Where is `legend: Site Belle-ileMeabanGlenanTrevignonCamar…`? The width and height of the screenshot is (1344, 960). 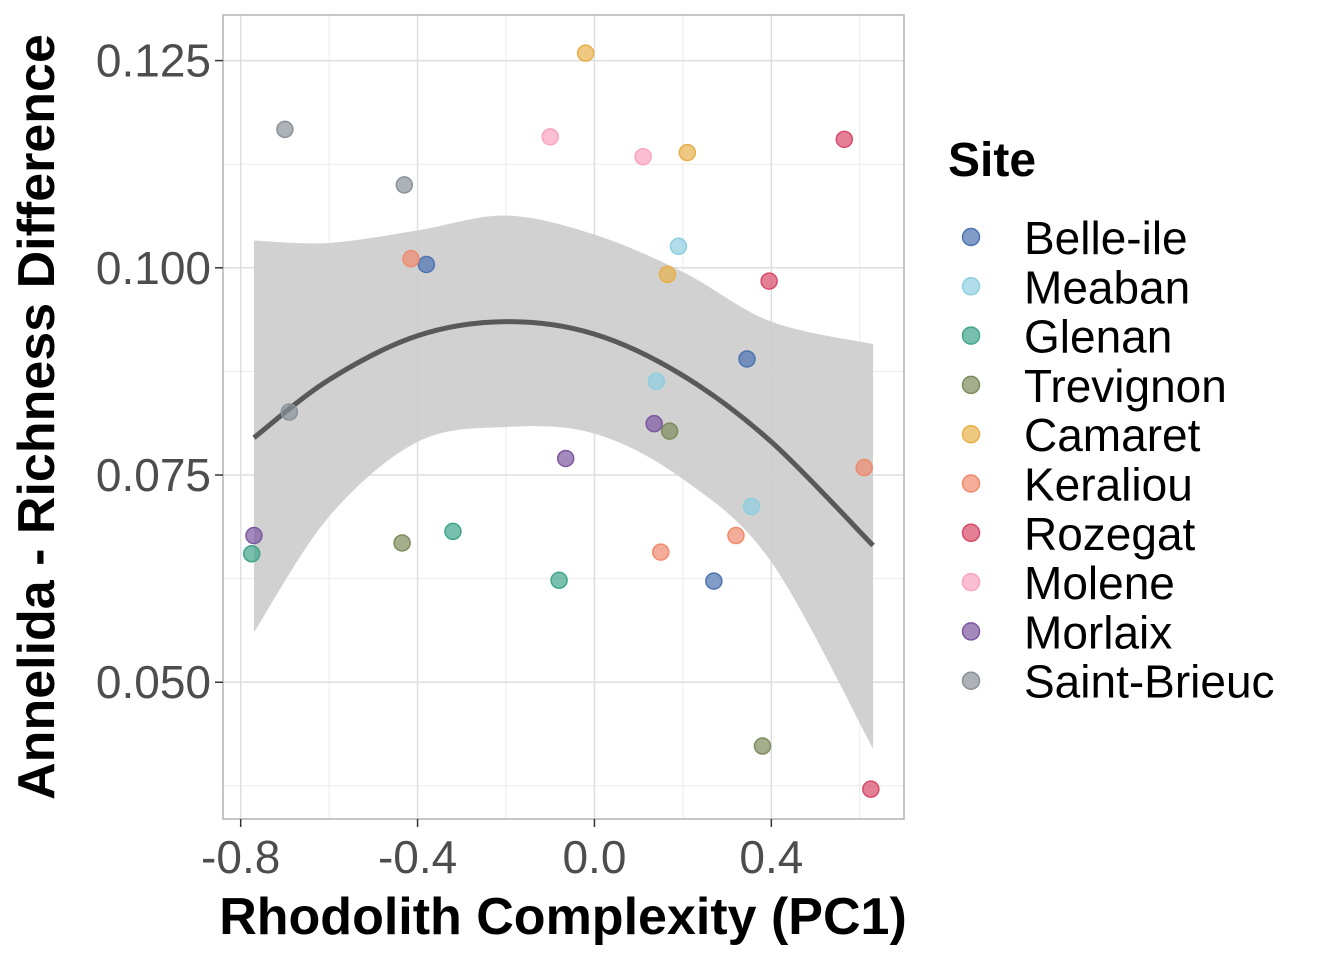
legend: Site Belle-ileMeabanGlenanTrevignonCamar… is located at coordinates (1111, 421).